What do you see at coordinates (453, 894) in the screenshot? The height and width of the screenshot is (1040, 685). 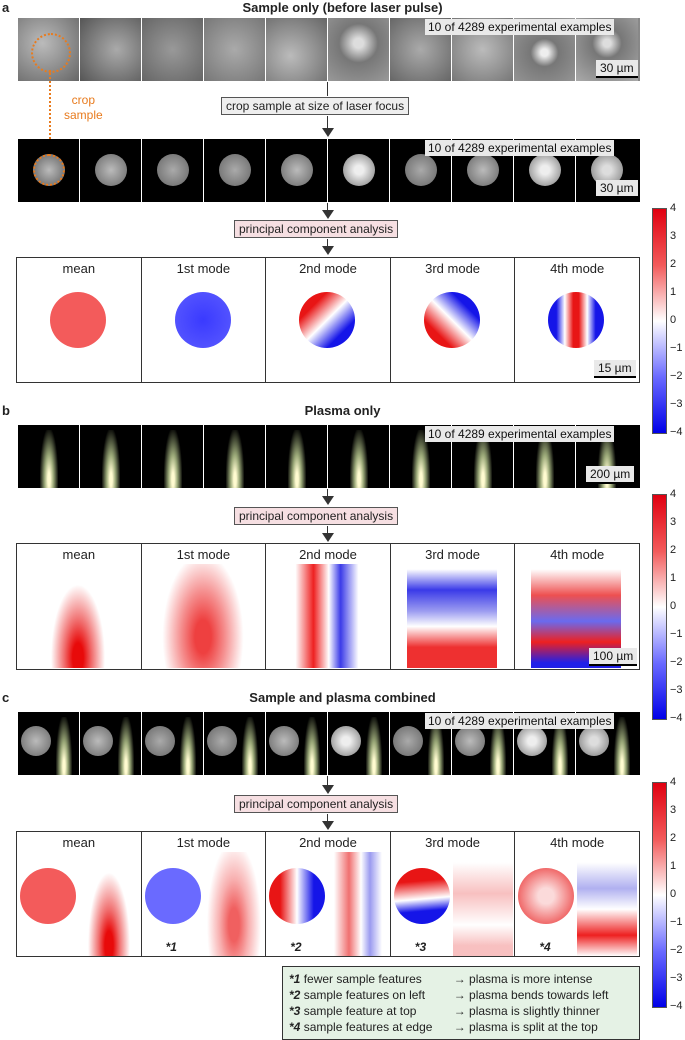 I see `mode-3: 3rd mode *3` at bounding box center [453, 894].